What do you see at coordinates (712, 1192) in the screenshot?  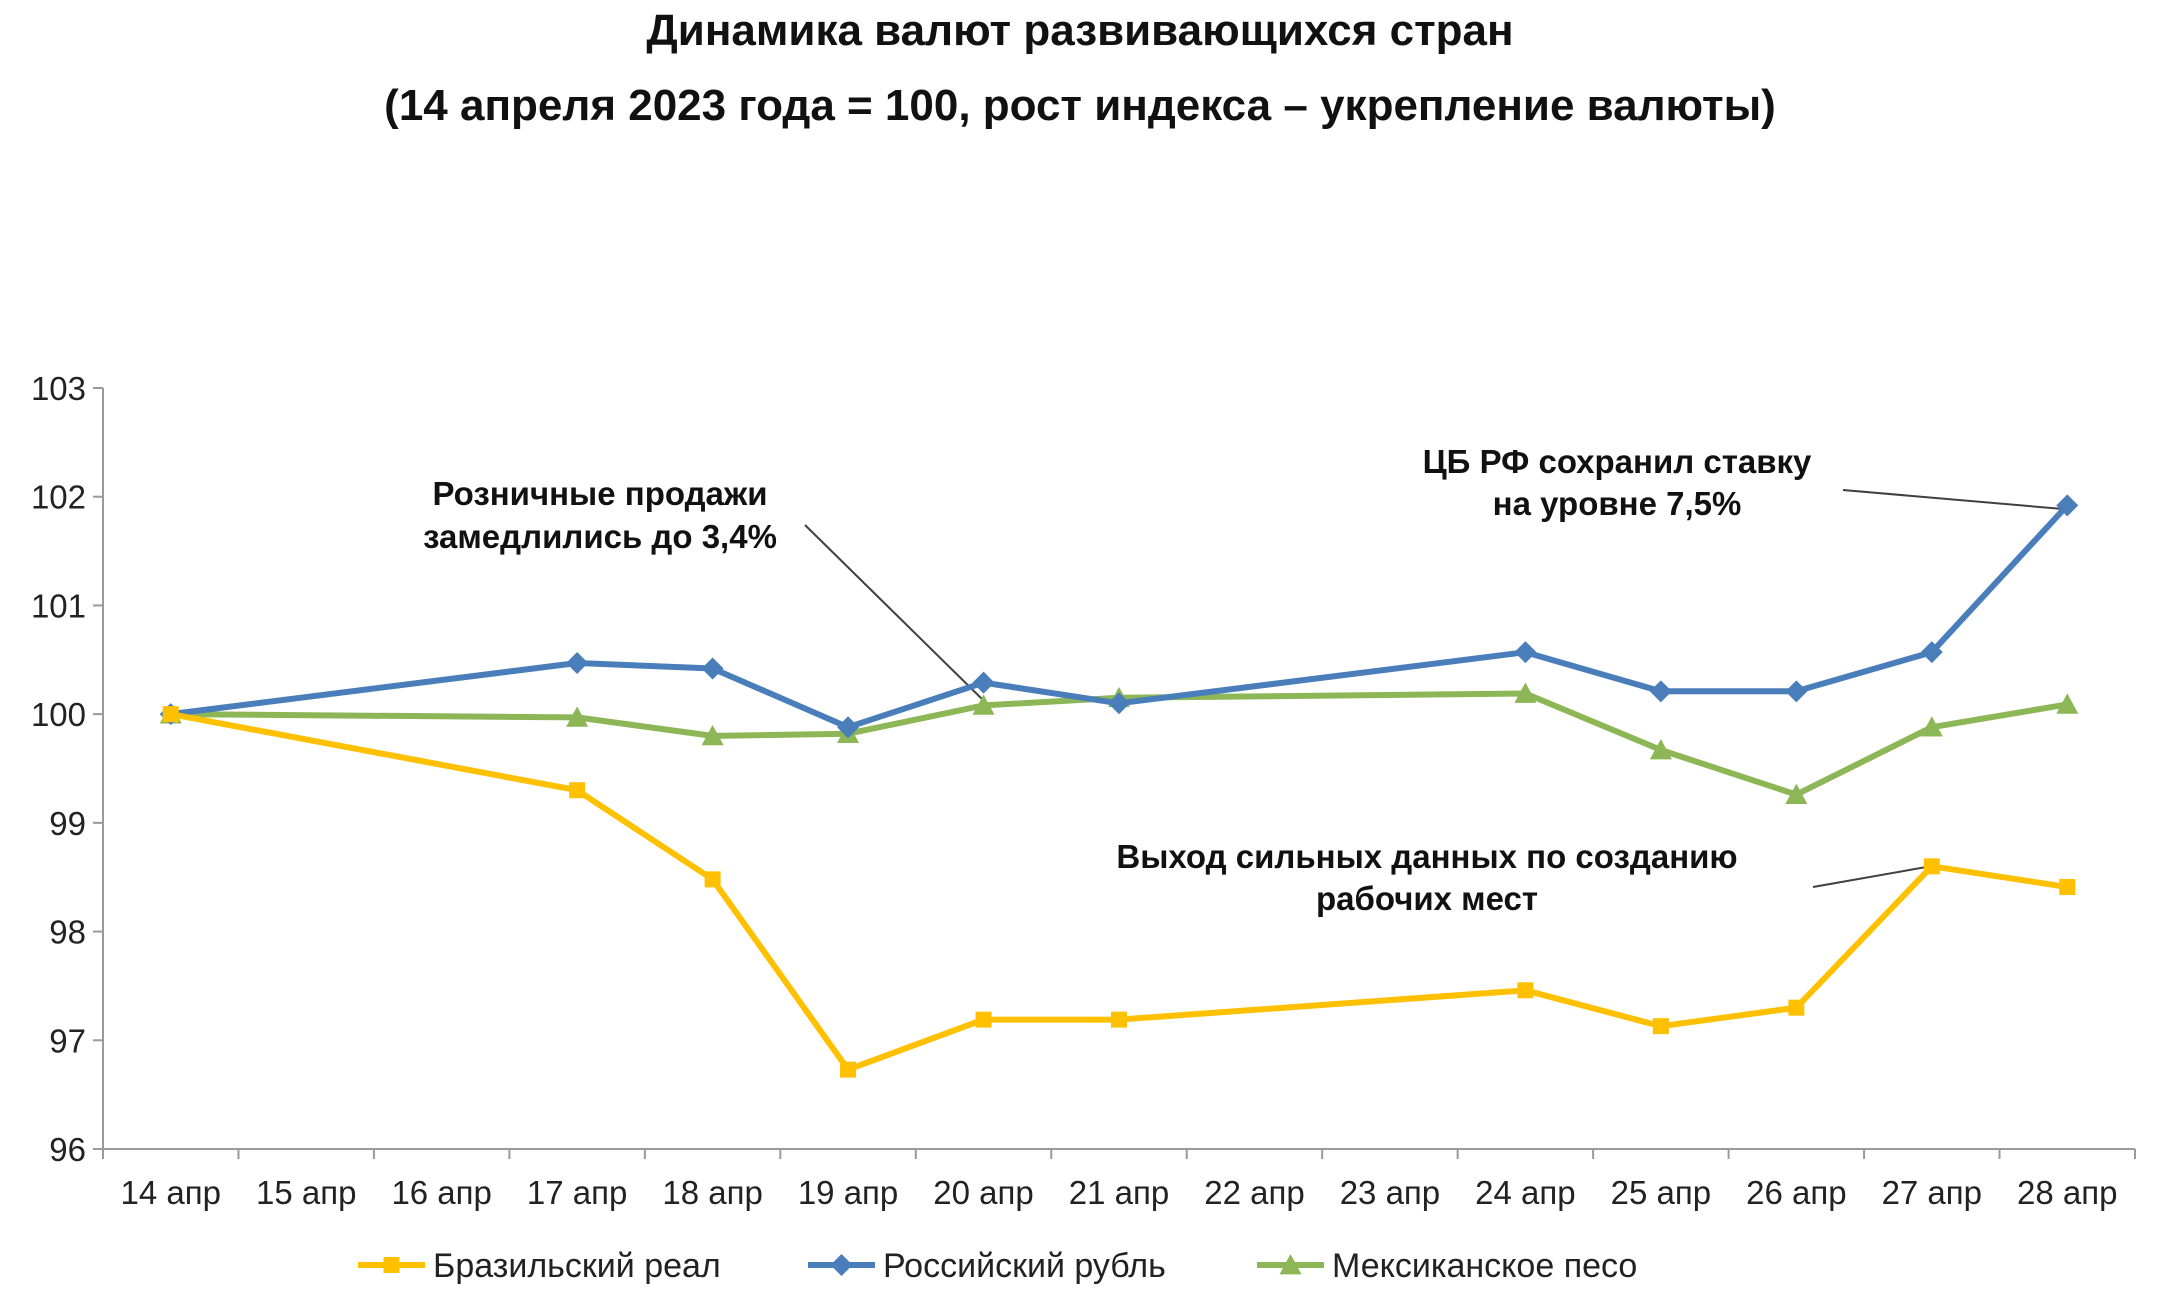 I see `x-tick-label: 18 апр` at bounding box center [712, 1192].